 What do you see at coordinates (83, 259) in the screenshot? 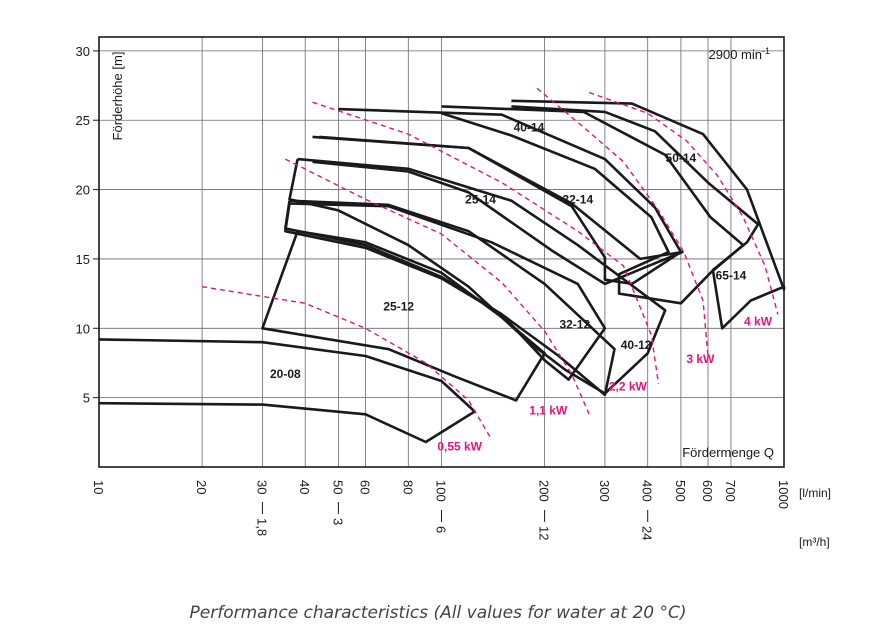
I see `y-tick-label: 15` at bounding box center [83, 259].